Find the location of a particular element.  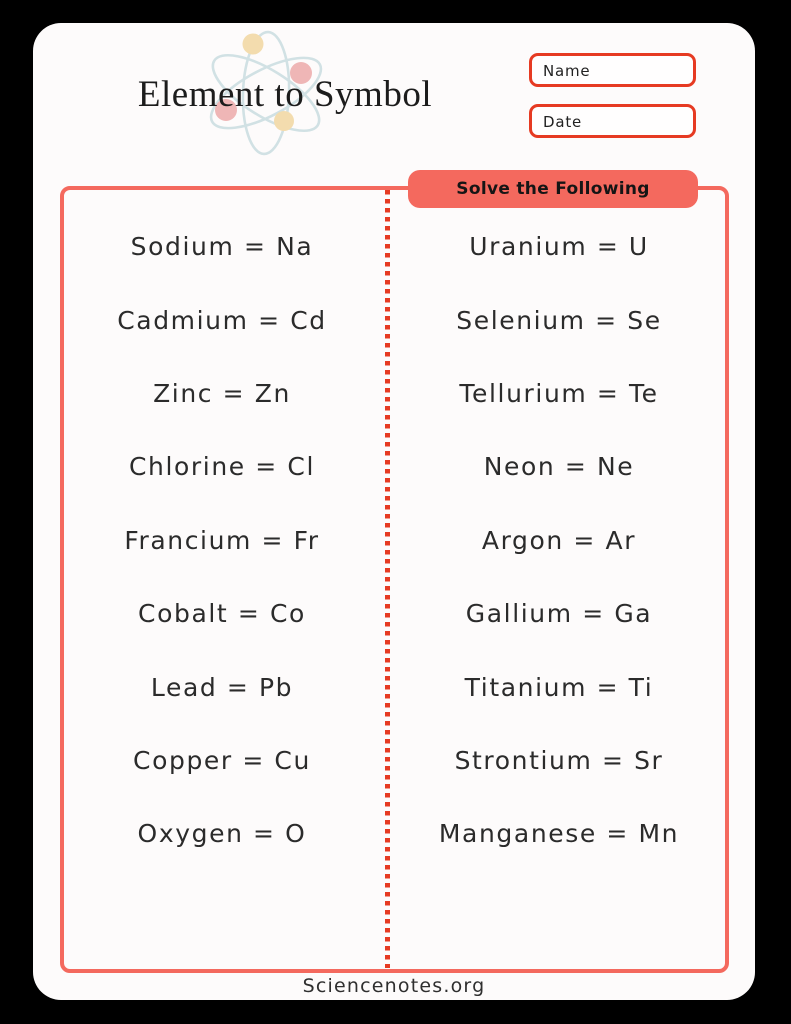

element-row: Neon = Ne is located at coordinates (559, 467).